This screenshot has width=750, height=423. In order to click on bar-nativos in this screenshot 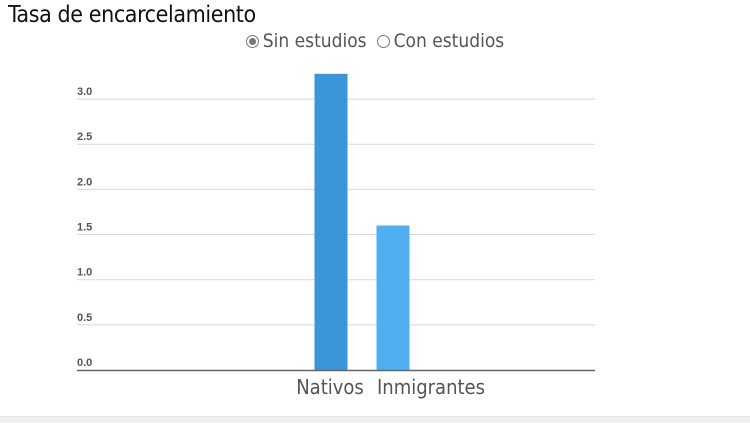, I will do `click(331, 221)`.